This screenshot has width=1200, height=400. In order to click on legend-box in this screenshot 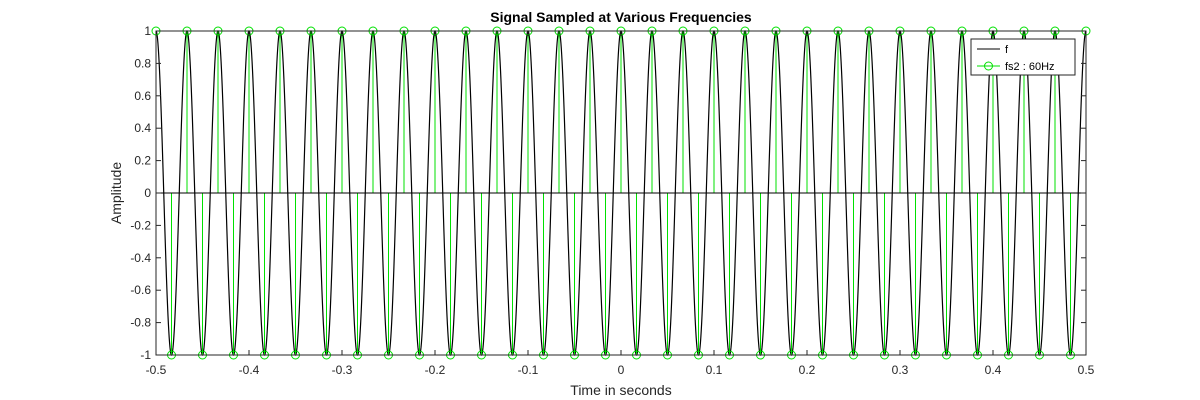, I will do `click(1023, 57)`.